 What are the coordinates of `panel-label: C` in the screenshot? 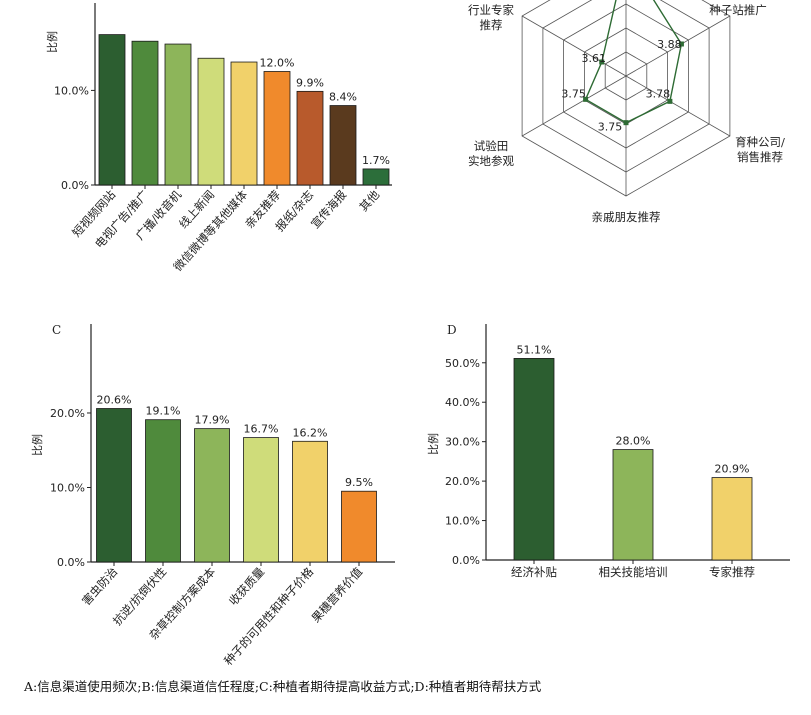 It's located at (56, 330).